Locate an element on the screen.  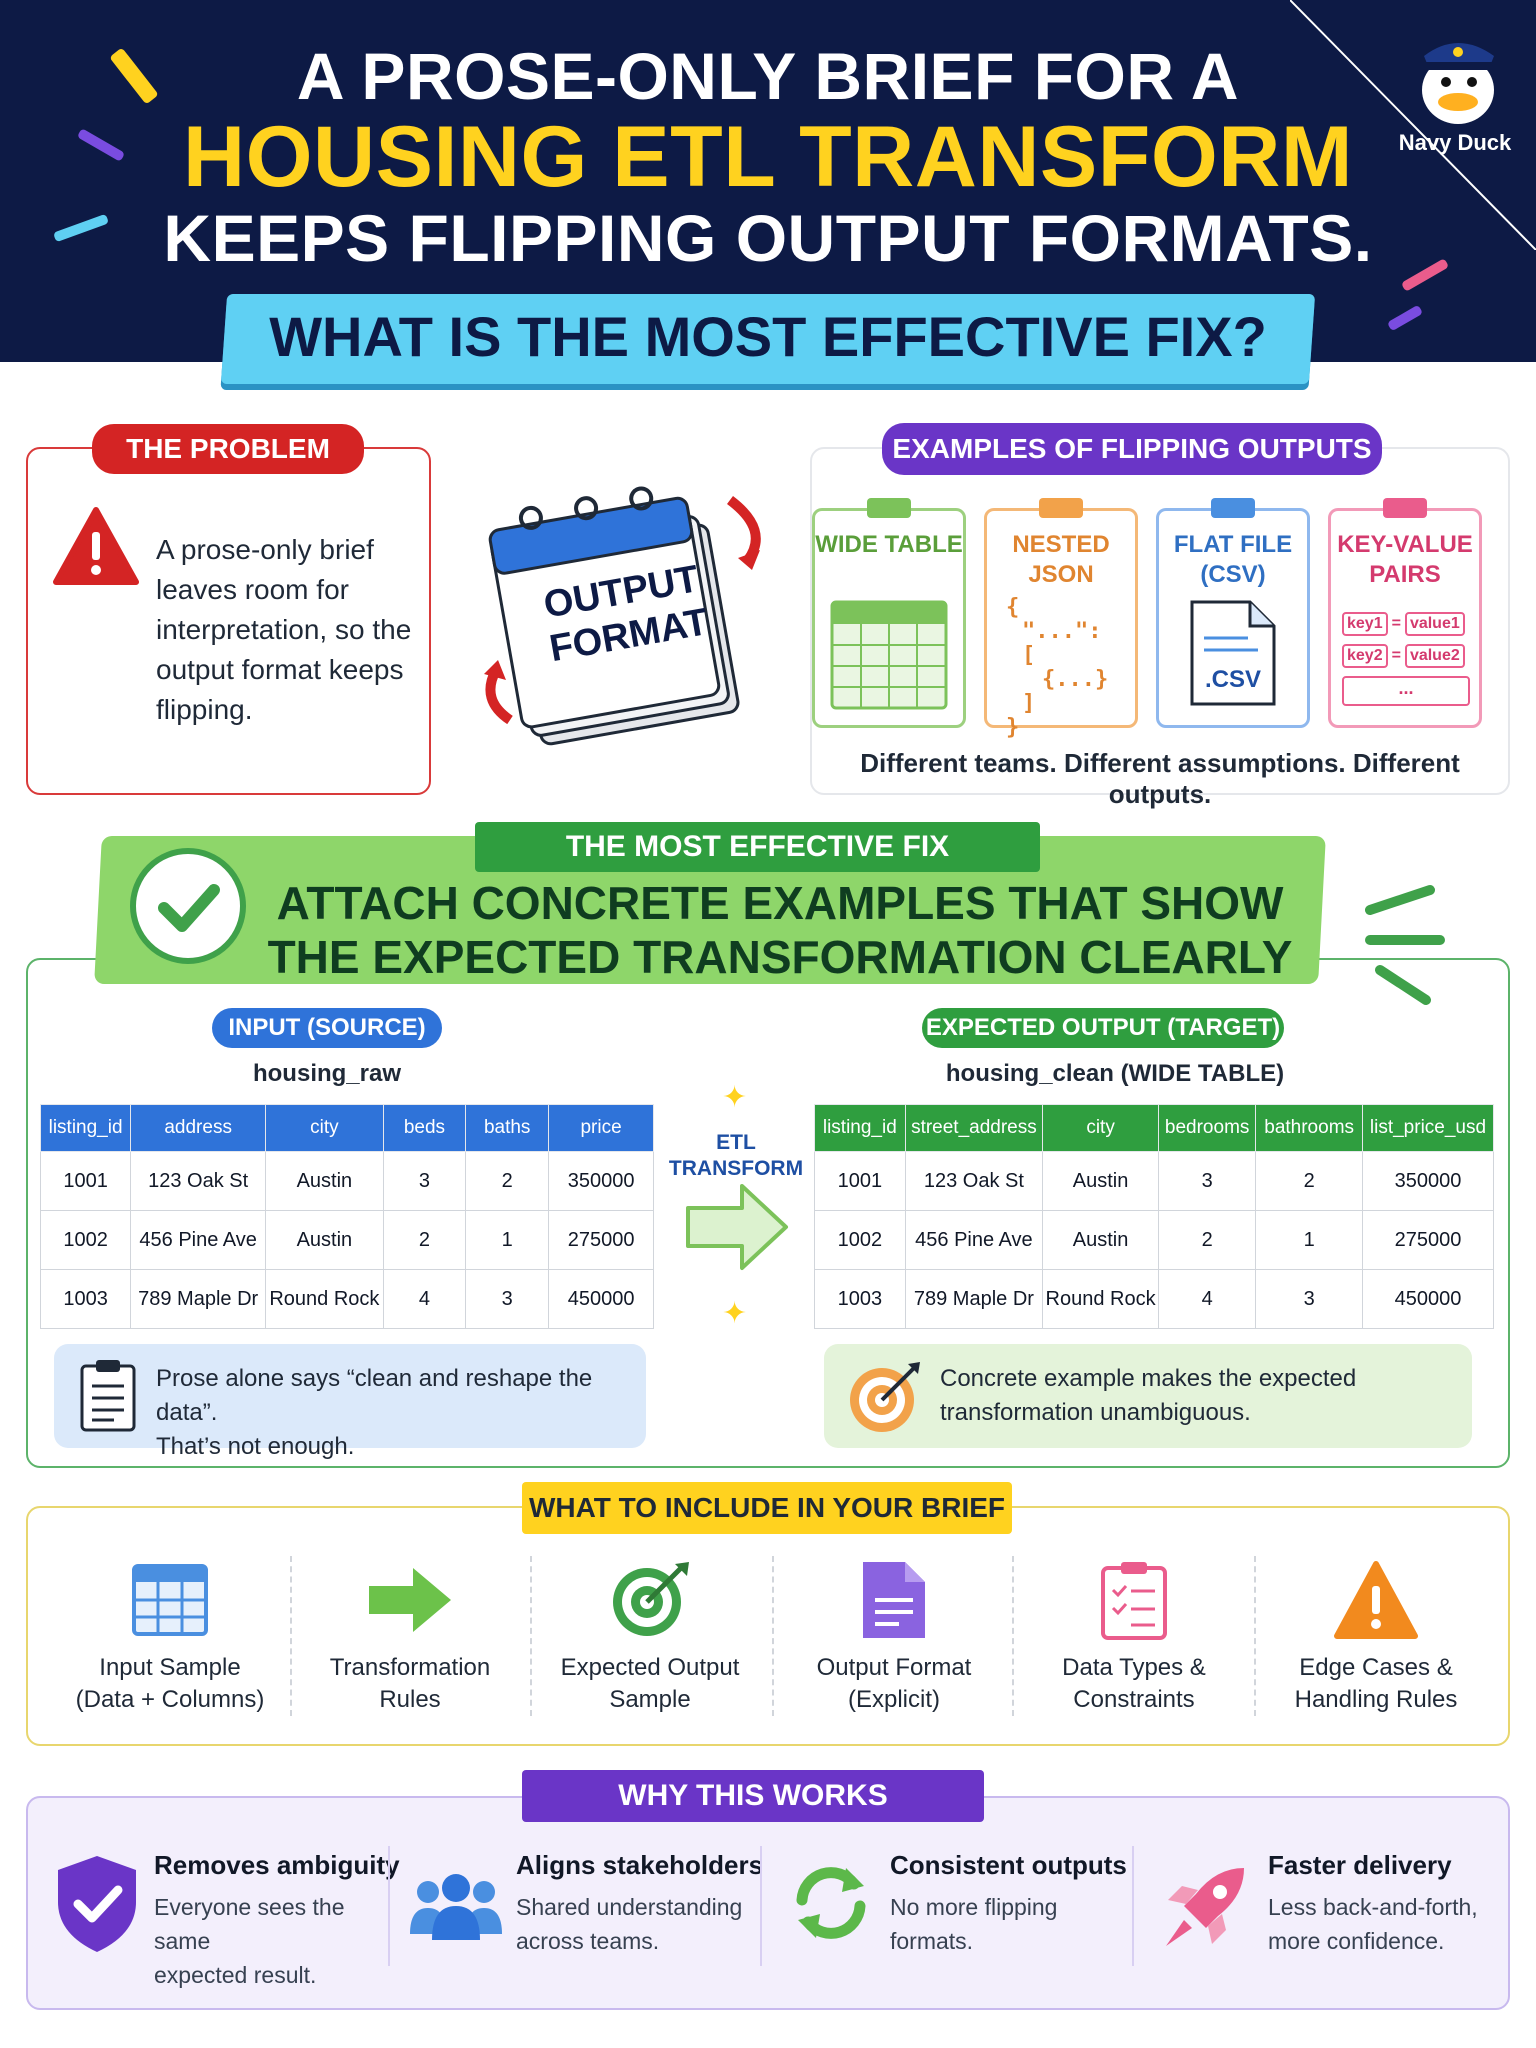
example-title: KEY-VALUE PAIRS is located at coordinates (1405, 559).